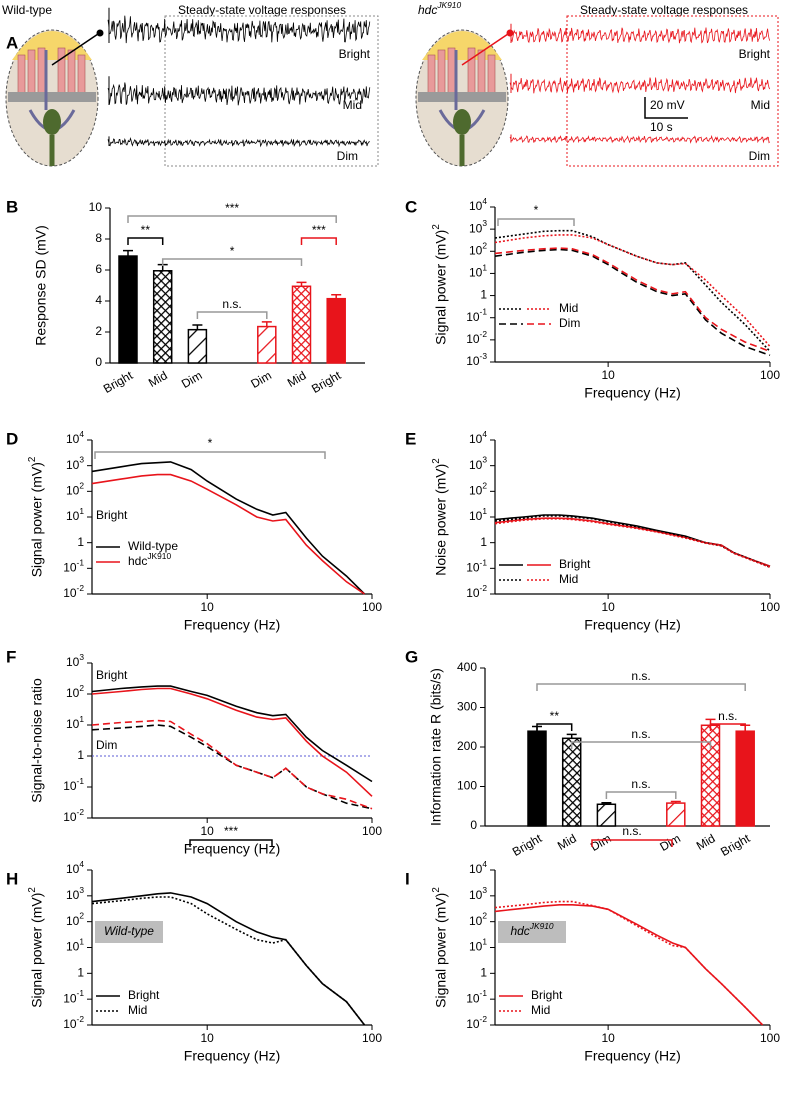 This screenshot has height=1101, width=787. Describe the element at coordinates (12, 878) in the screenshot. I see `panel-letter: H` at that location.